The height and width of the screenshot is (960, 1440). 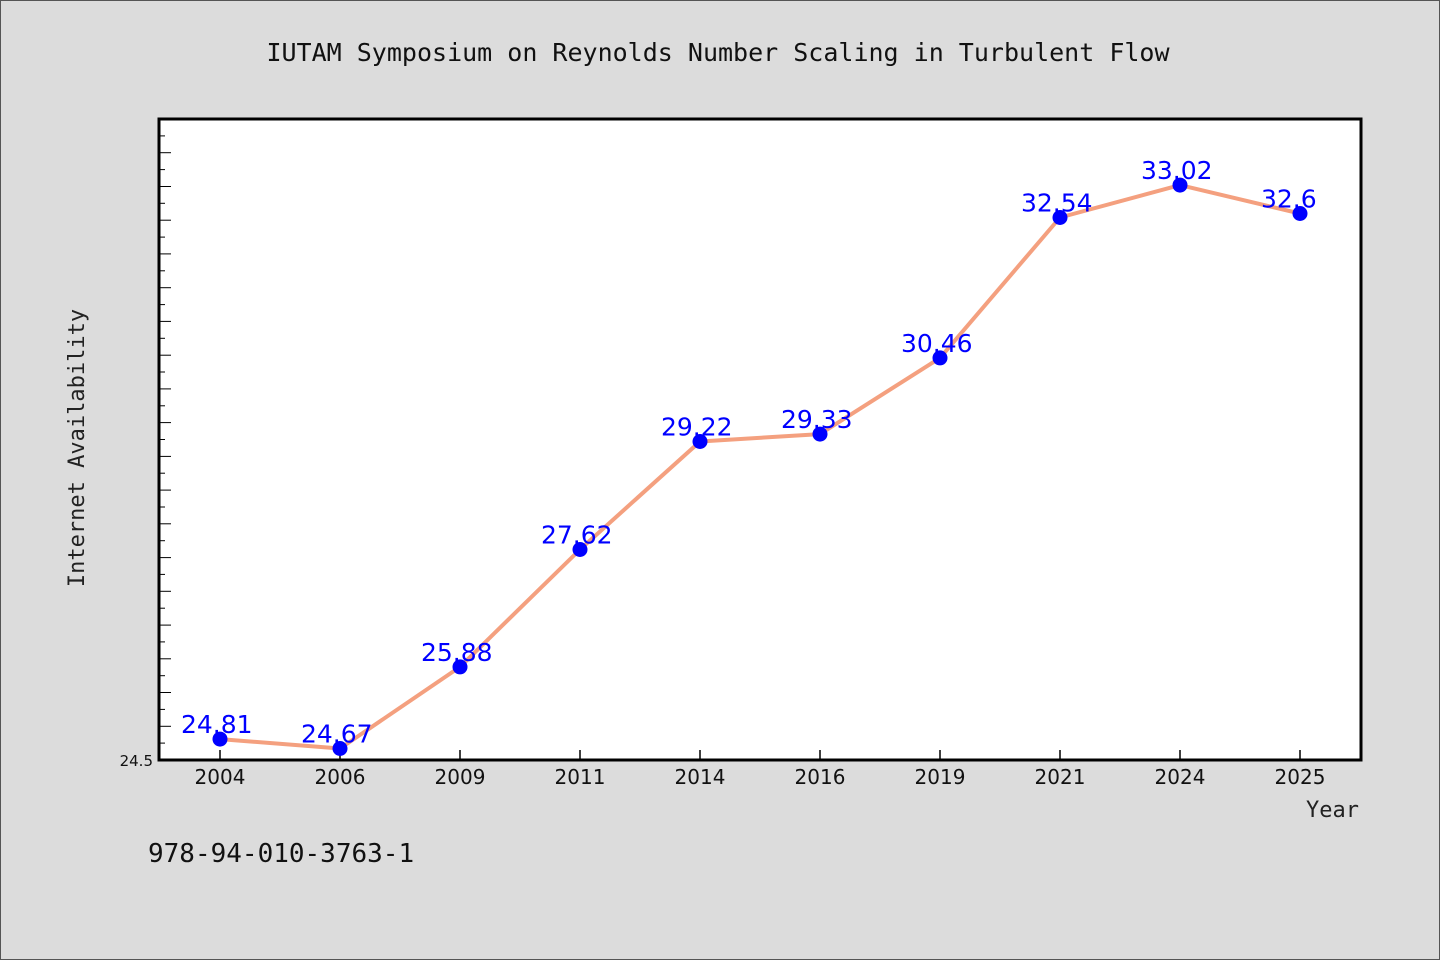 What do you see at coordinates (1060, 777) in the screenshot?
I see `x-tick-label: 2021` at bounding box center [1060, 777].